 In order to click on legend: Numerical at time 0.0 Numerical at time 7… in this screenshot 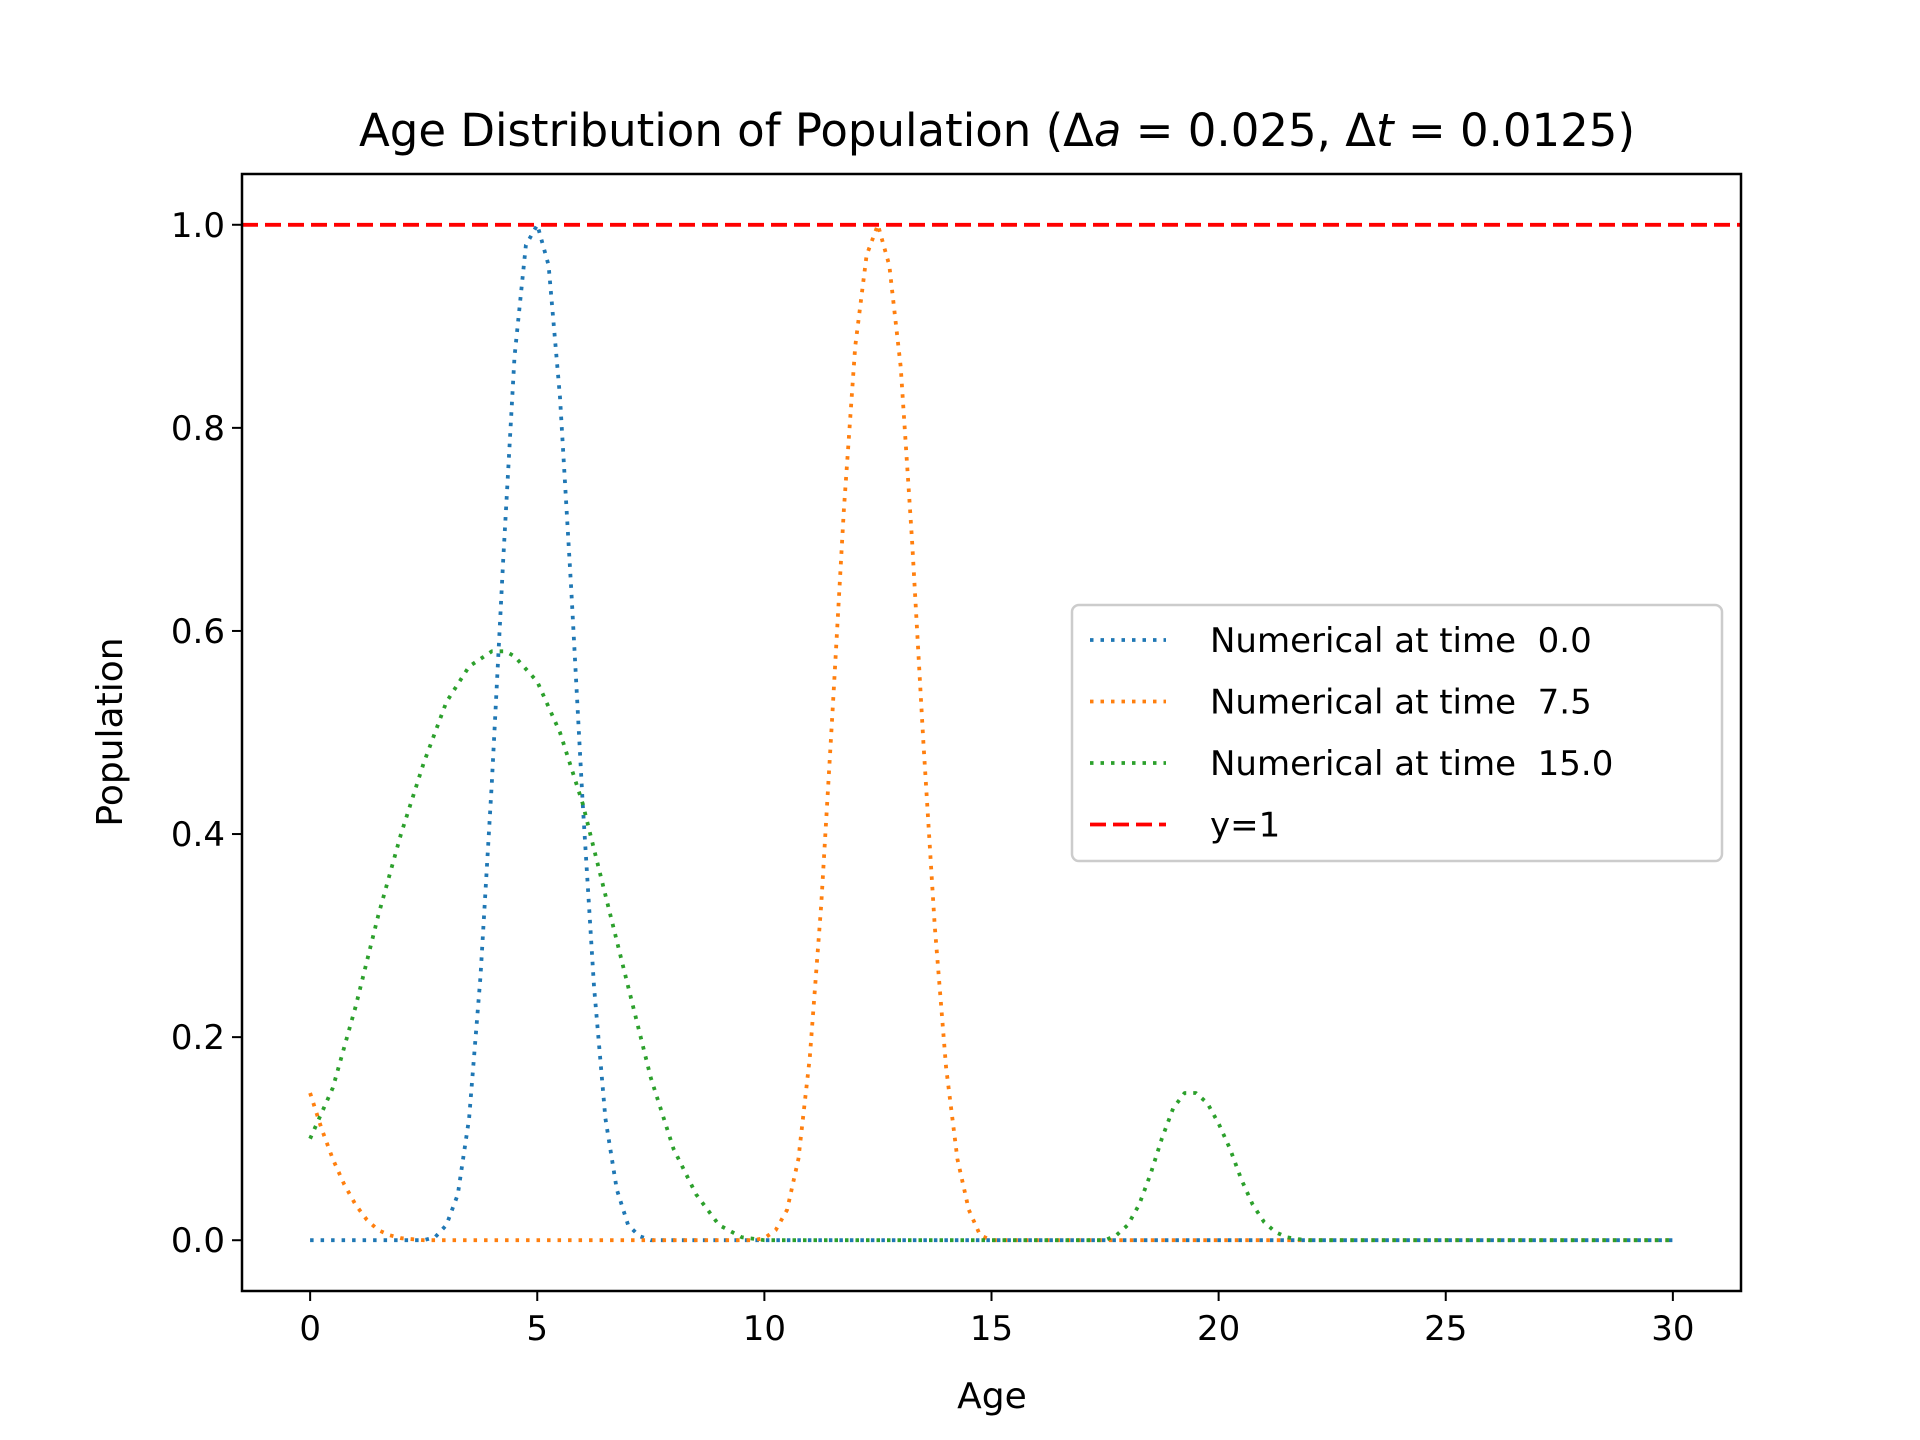, I will do `click(1397, 733)`.